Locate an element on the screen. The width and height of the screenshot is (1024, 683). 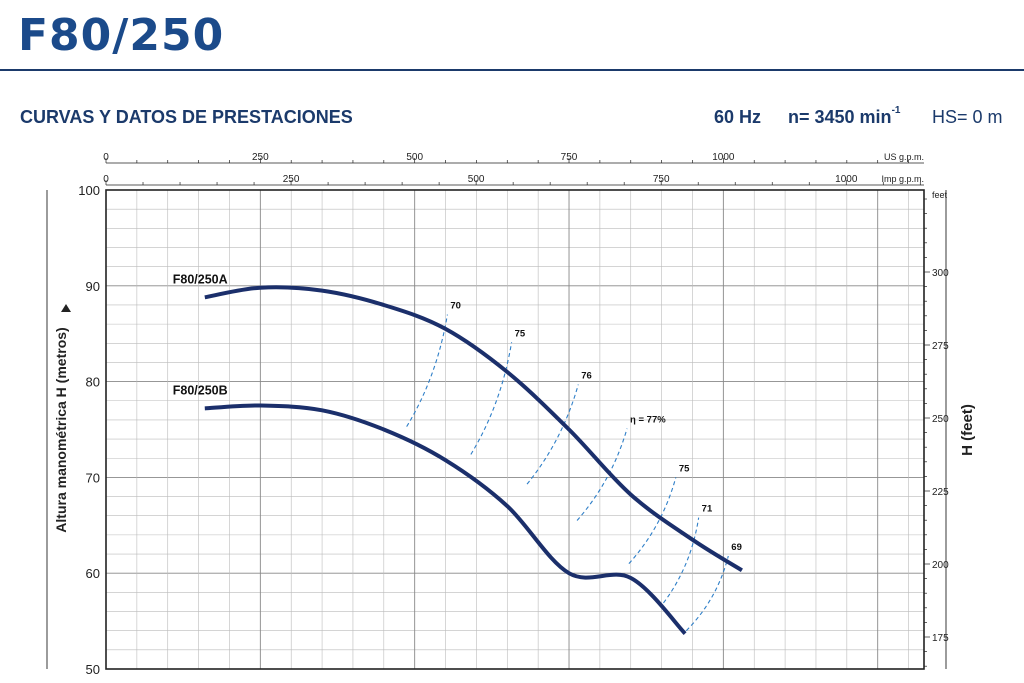
us-gpm-tick-label: 0 is located at coordinates (106, 157).